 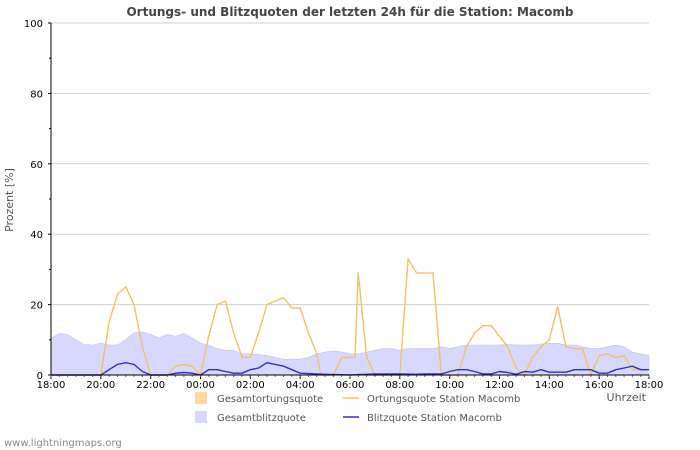 What do you see at coordinates (270, 399) in the screenshot?
I see `legend-label: Gesamtortungsquote` at bounding box center [270, 399].